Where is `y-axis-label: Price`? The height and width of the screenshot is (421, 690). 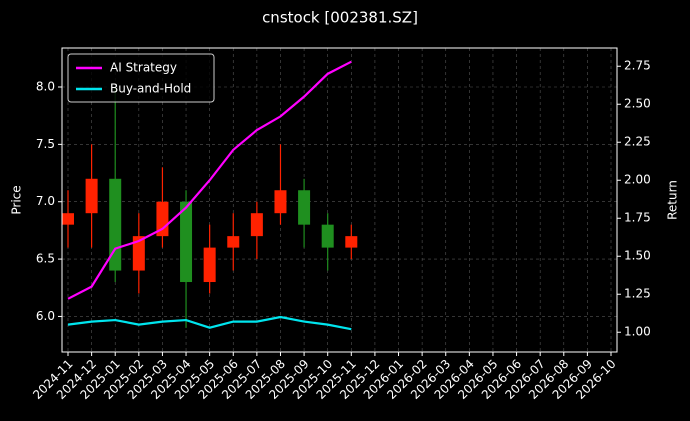 y-axis-label: Price is located at coordinates (17, 199).